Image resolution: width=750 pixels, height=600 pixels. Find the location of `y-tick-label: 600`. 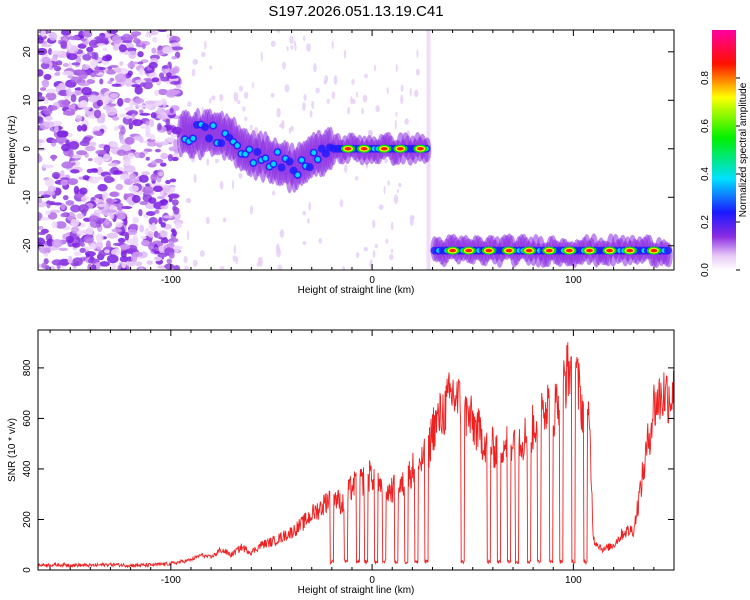

y-tick-label: 600 is located at coordinates (27, 418).